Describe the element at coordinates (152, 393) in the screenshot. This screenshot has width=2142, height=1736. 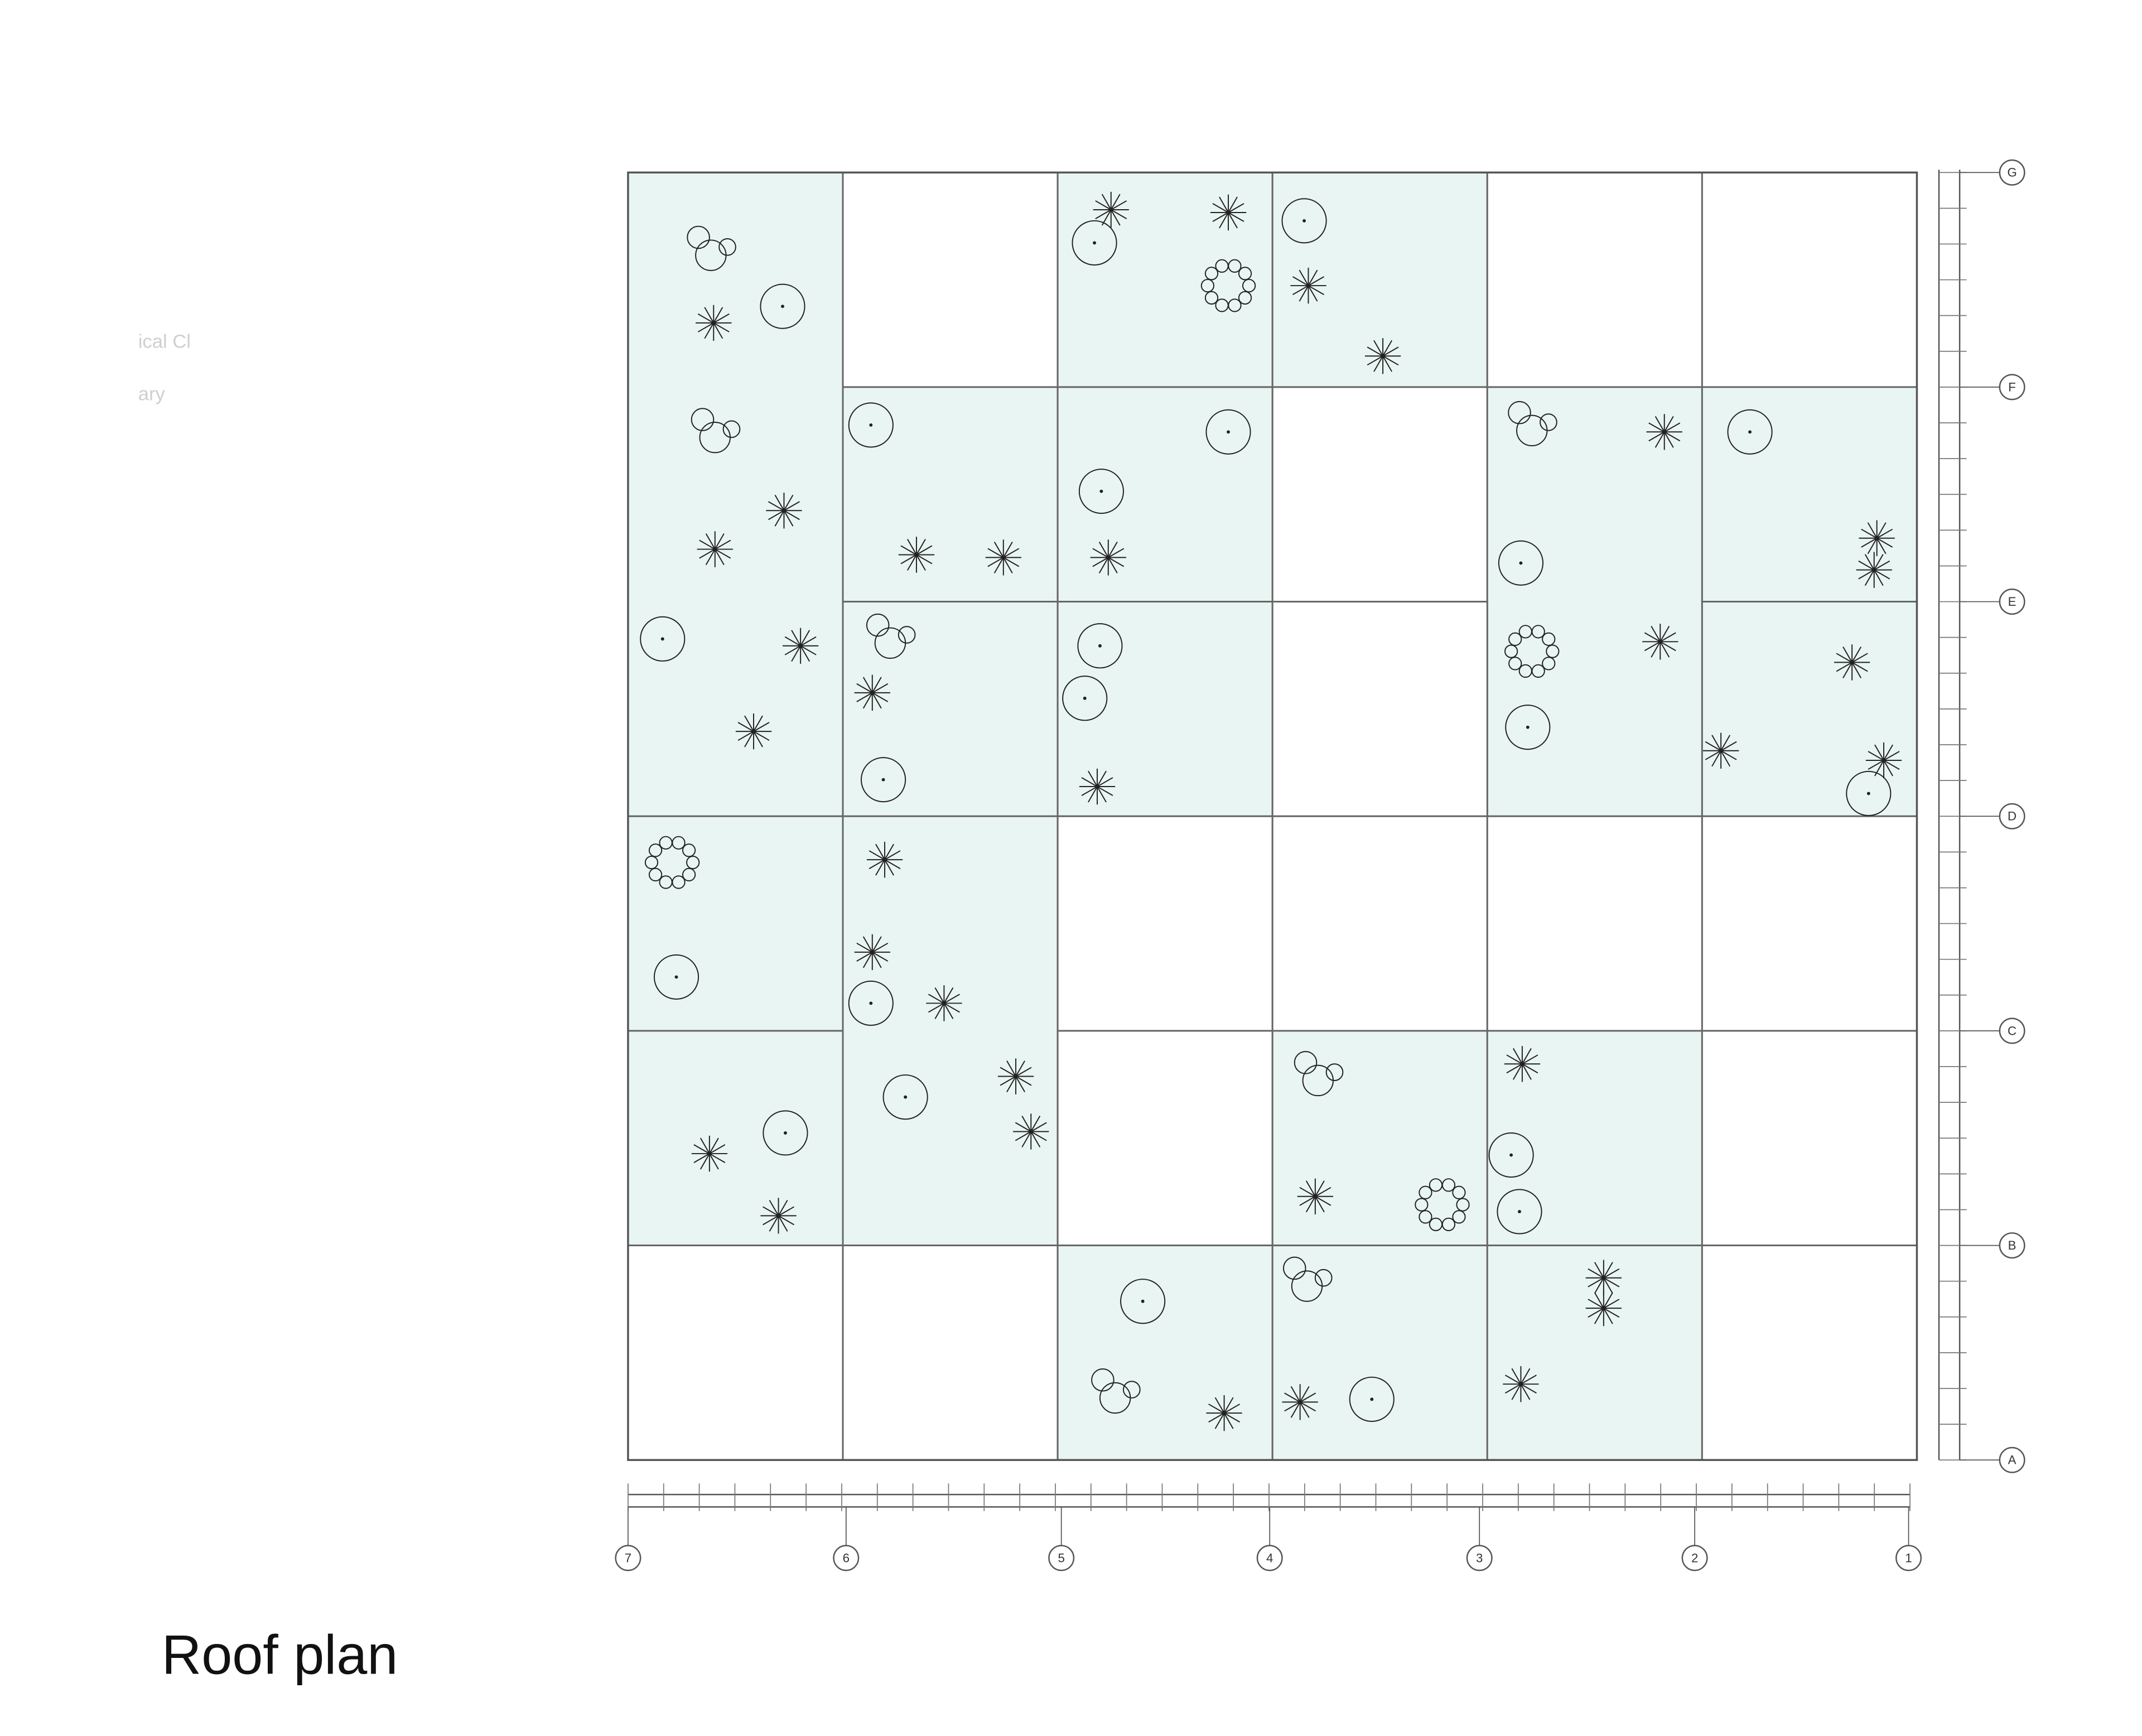
I see `sidebar-text: ary` at that location.